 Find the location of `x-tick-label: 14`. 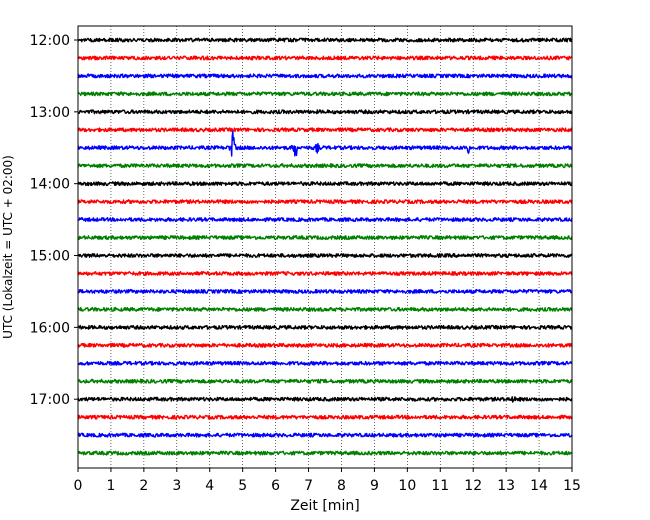

x-tick-label: 14 is located at coordinates (539, 486).